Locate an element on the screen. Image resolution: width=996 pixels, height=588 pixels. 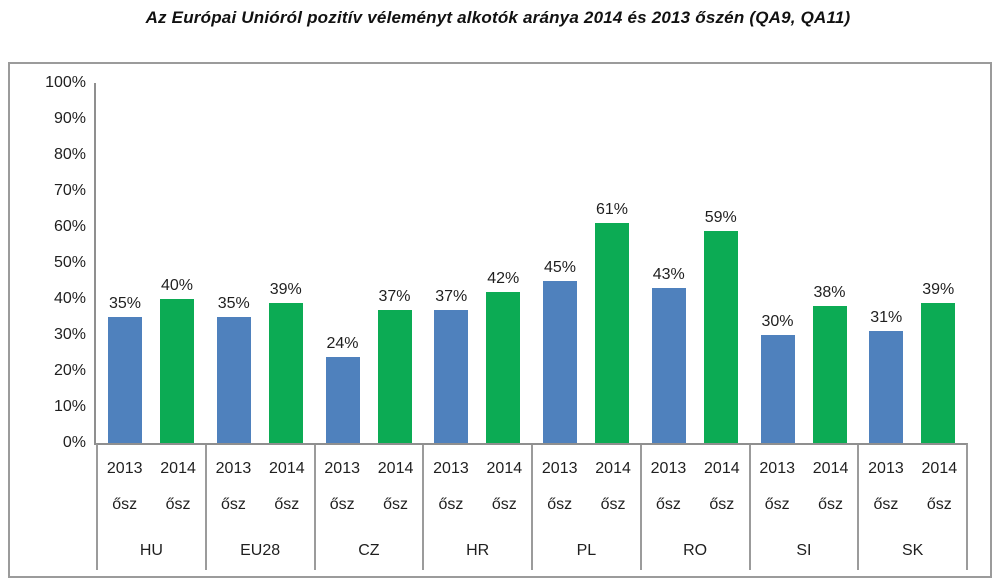
y-axis-tick-label: 100% is located at coordinates (65, 82).